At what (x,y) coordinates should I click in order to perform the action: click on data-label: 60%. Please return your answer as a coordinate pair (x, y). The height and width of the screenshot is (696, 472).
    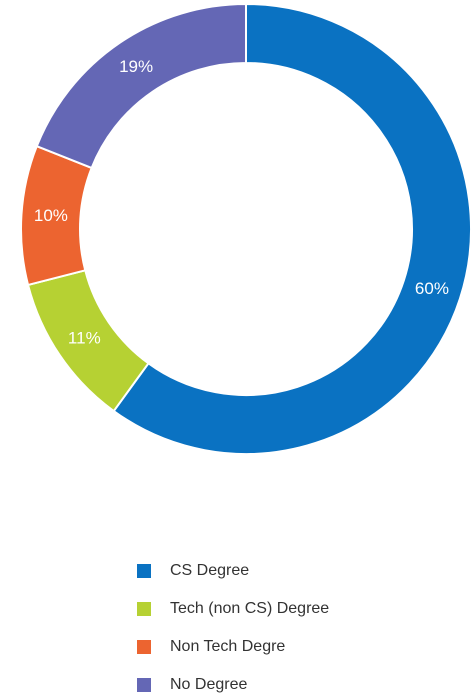
    Looking at the image, I should click on (432, 288).